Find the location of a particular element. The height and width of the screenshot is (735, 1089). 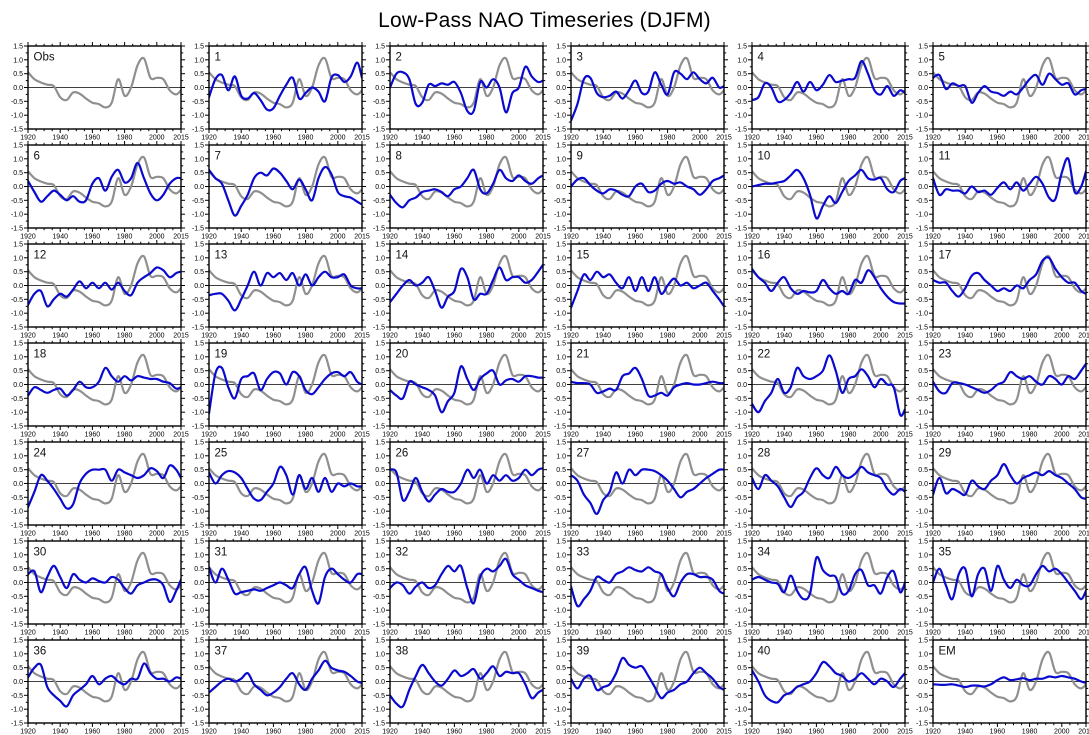

panel-label: 27 is located at coordinates (583, 454).